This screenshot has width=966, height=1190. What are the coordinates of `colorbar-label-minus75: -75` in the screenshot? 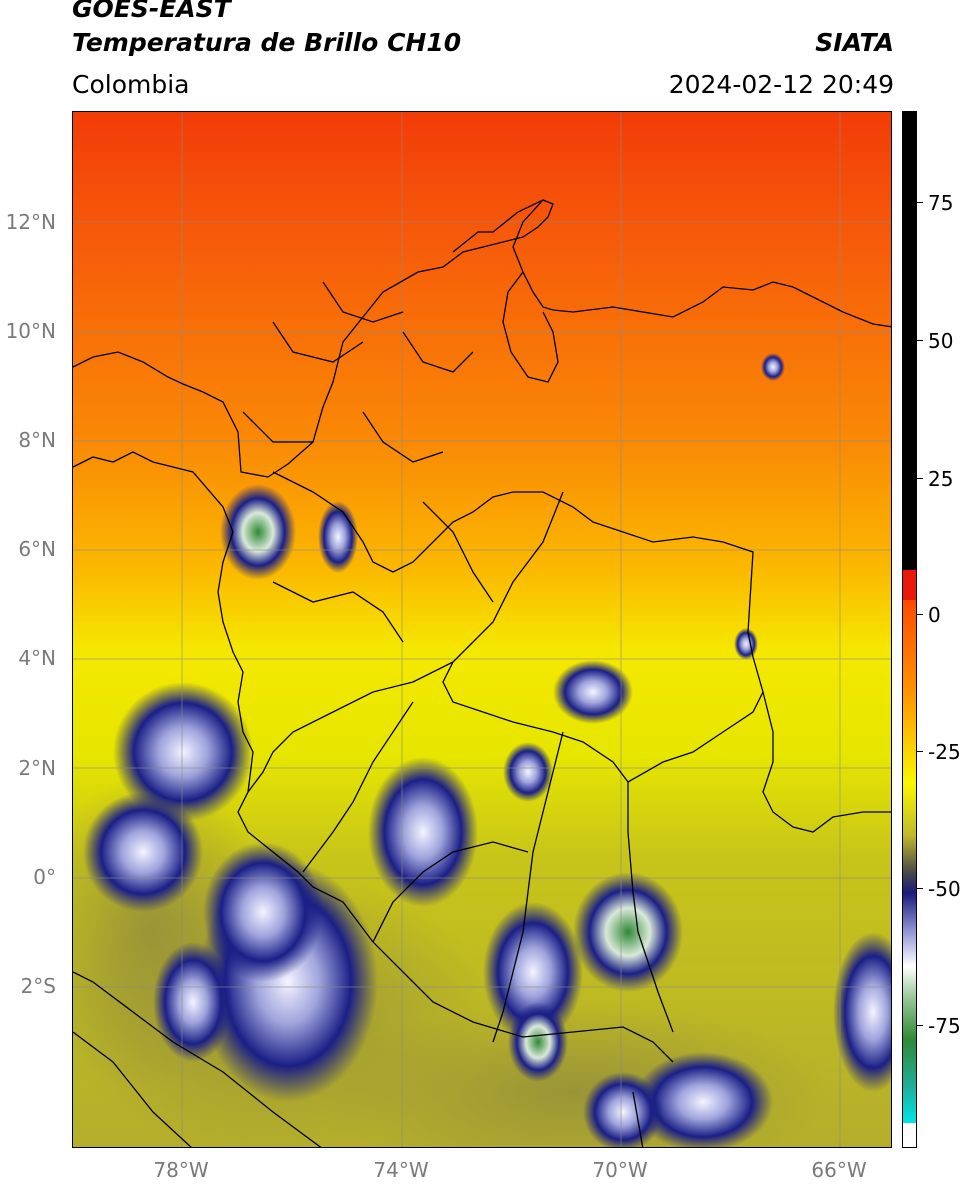 It's located at (944, 1026).